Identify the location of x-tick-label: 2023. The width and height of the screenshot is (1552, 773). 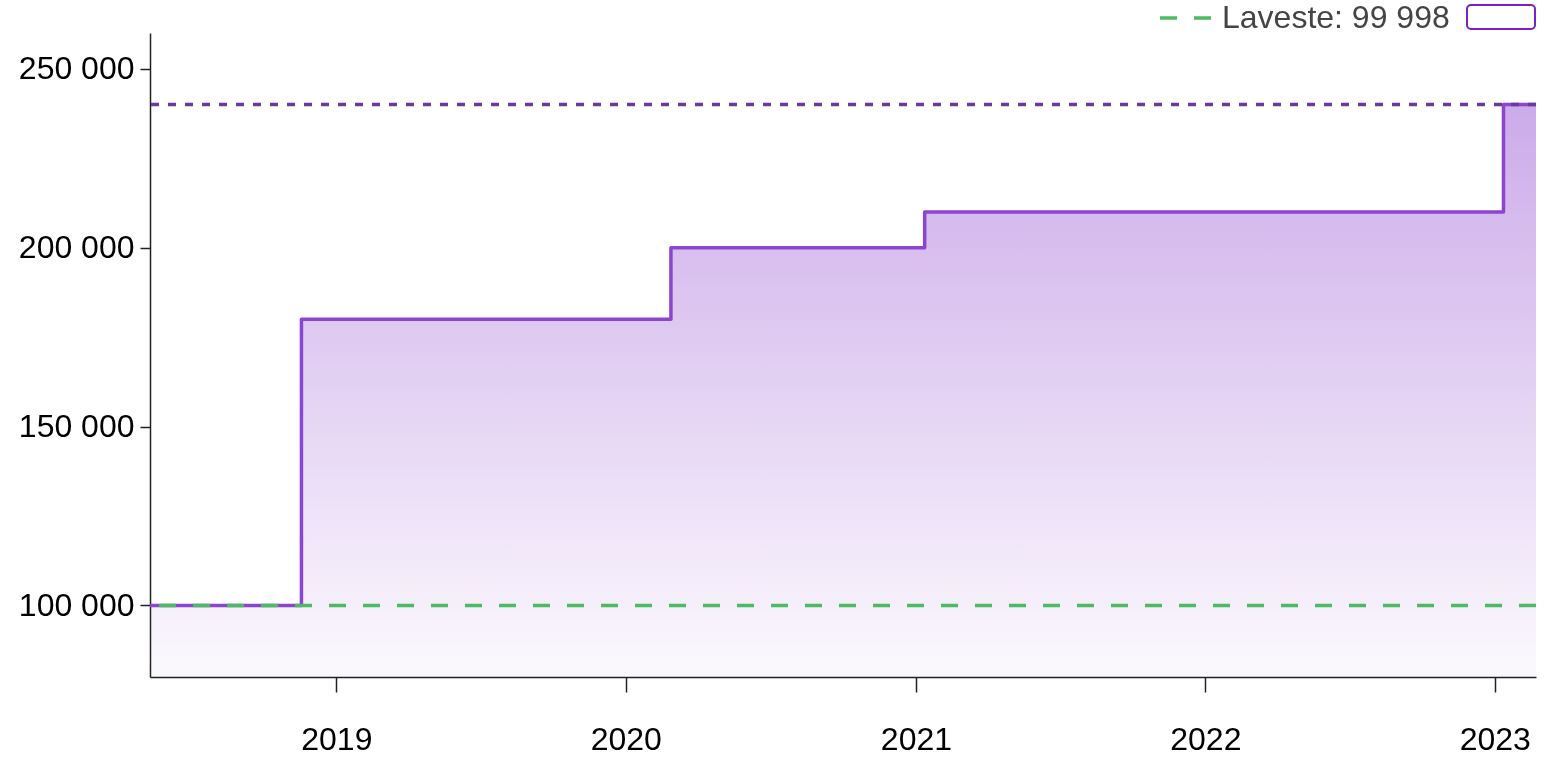
(1495, 738).